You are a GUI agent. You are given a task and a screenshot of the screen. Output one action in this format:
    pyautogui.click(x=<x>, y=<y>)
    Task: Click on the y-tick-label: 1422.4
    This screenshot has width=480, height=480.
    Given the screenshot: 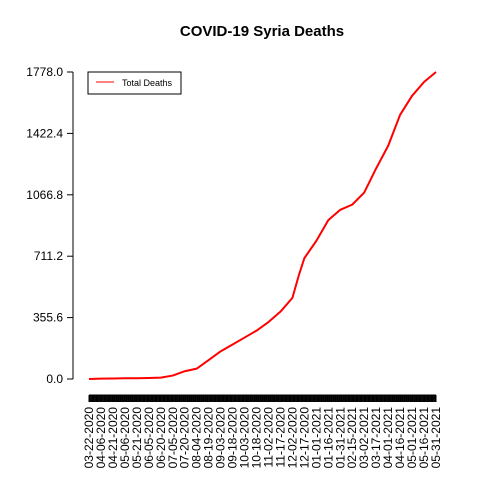 What is the action you would take?
    pyautogui.click(x=44, y=133)
    